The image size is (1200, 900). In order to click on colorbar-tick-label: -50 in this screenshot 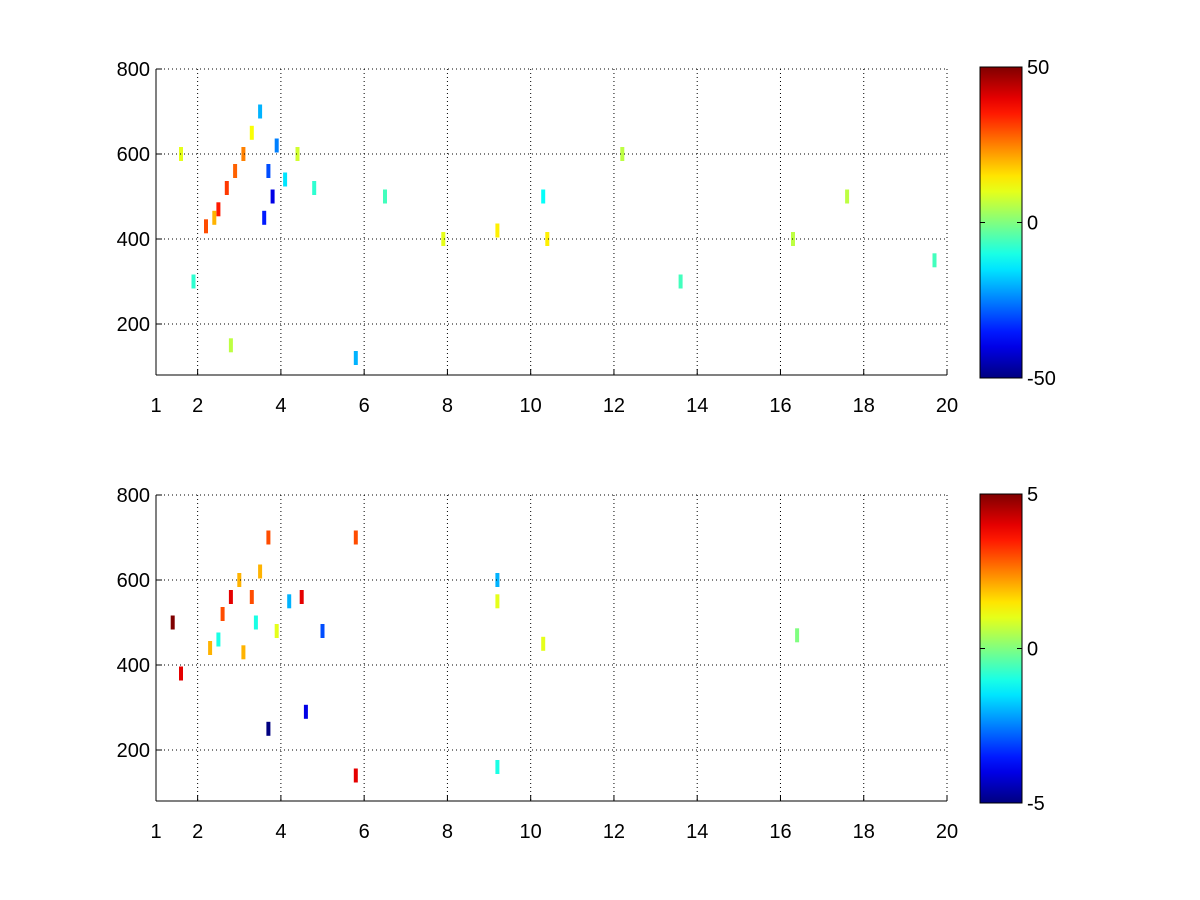, I will do `click(1041, 379)`.